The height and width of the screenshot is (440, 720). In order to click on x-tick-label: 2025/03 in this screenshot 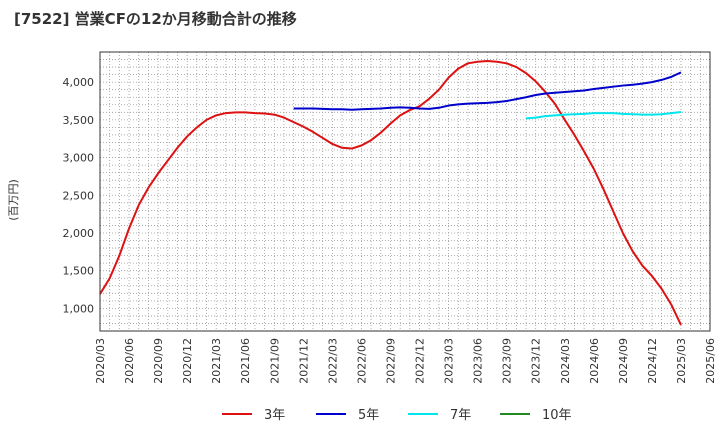, I will do `click(681, 361)`.